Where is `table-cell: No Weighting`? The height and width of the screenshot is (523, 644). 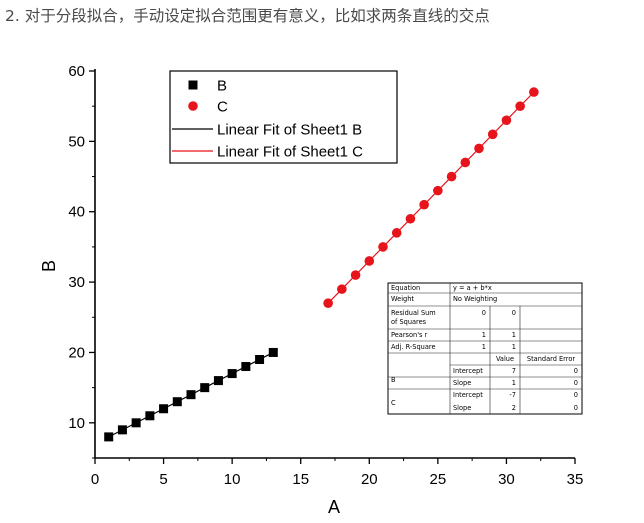
table-cell: No Weighting is located at coordinates (475, 299).